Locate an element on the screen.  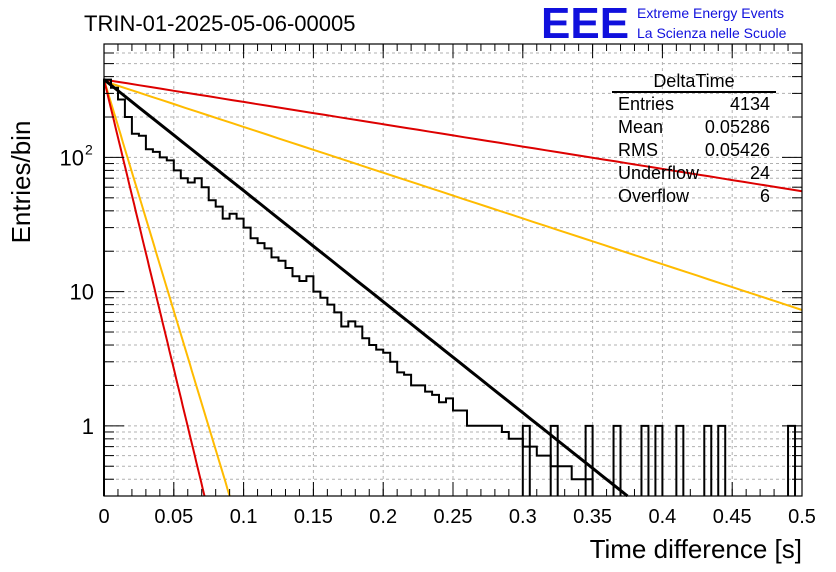
x-tick-label: 0.1 is located at coordinates (244, 517).